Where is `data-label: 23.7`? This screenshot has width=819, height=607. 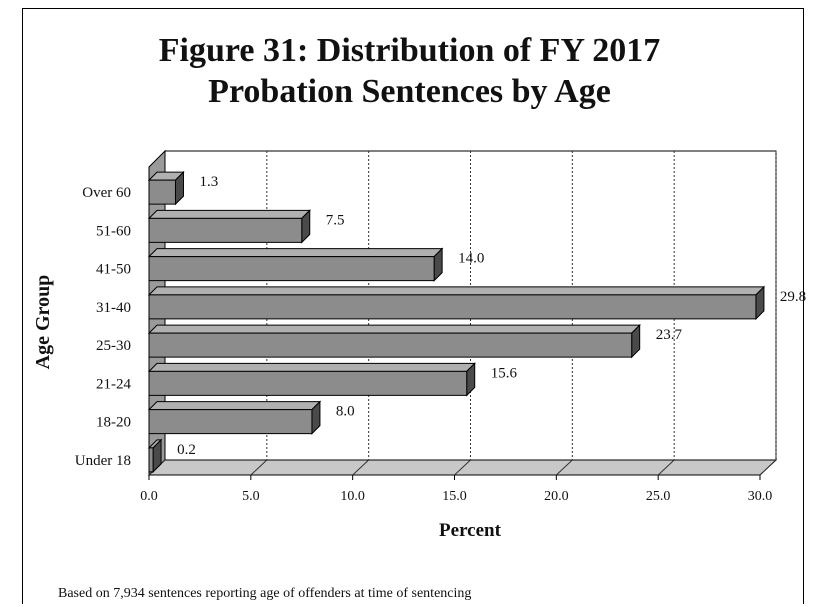
data-label: 23.7 is located at coordinates (669, 335).